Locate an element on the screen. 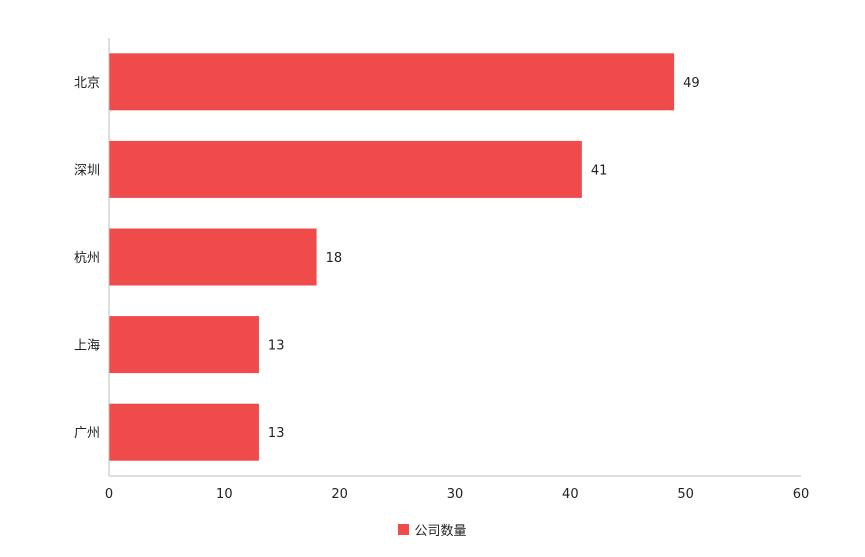 Image resolution: width=865 pixels, height=557 pixels. x-tick-label-3: 30 is located at coordinates (455, 494).